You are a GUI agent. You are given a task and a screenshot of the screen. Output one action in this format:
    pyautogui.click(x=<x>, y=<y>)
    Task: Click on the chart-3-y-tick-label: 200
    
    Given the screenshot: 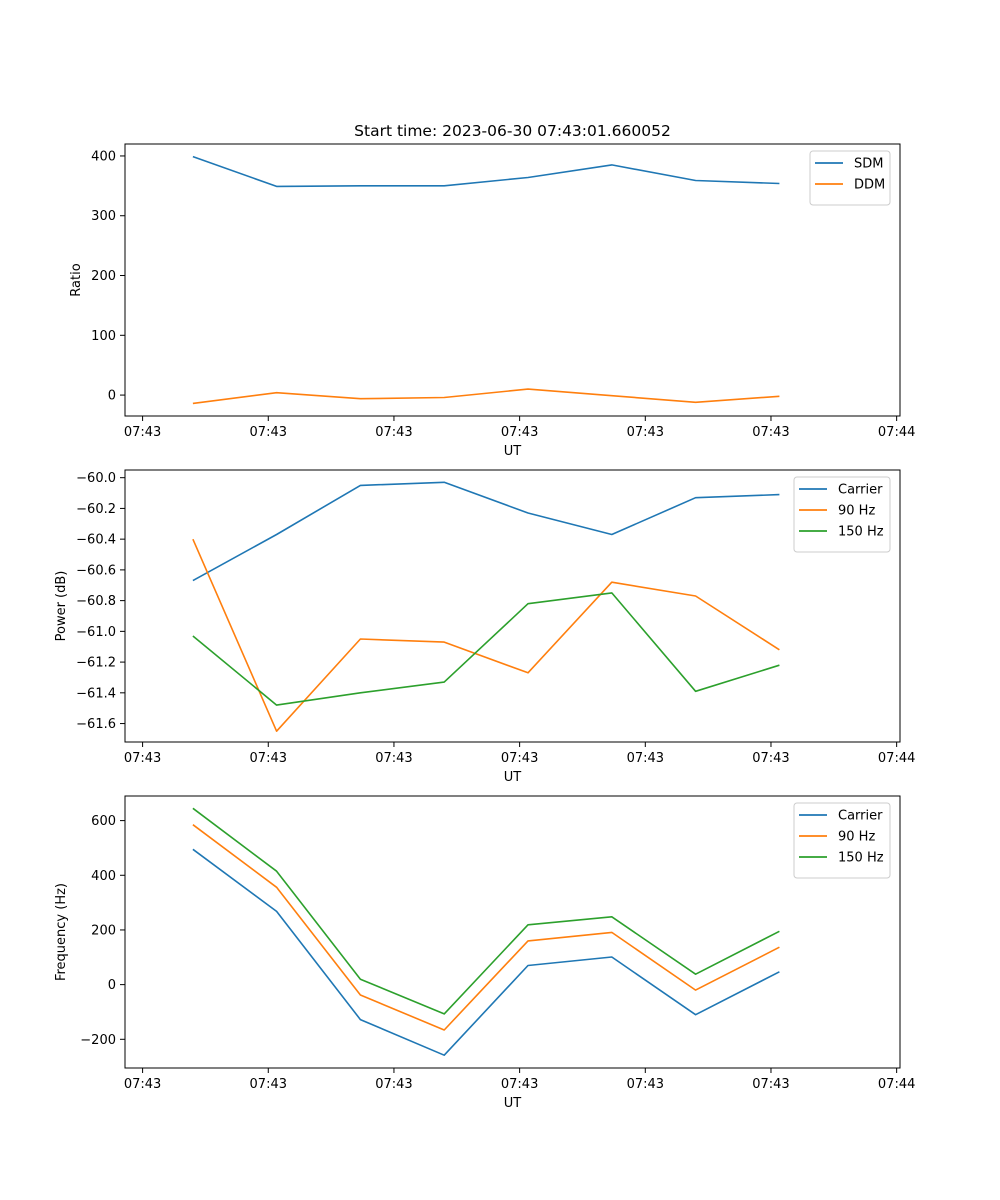 What is the action you would take?
    pyautogui.click(x=103, y=930)
    